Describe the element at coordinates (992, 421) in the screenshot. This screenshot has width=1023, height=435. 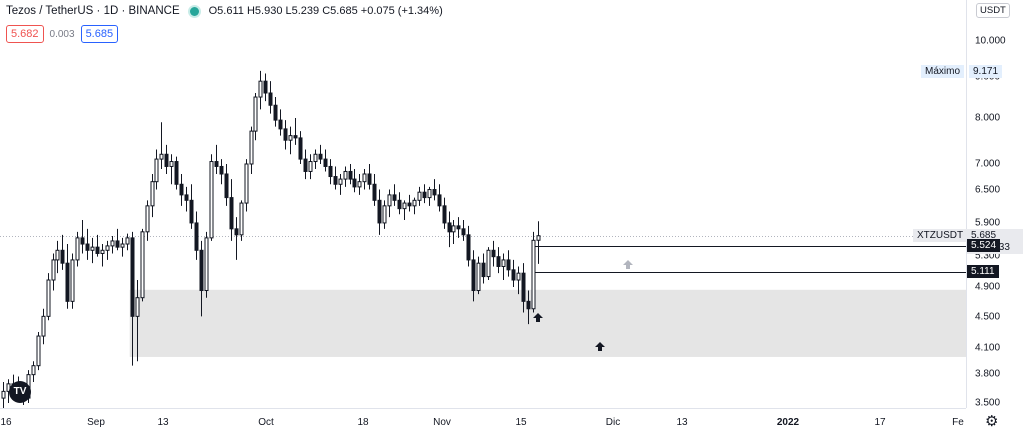
I see `gear-icon: ⚙` at that location.